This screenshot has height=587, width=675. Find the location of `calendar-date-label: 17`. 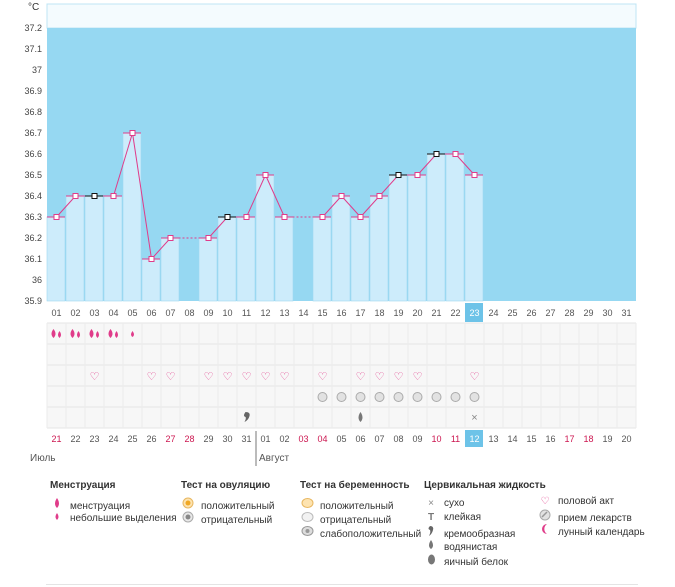

calendar-date-label: 17 is located at coordinates (569, 439).